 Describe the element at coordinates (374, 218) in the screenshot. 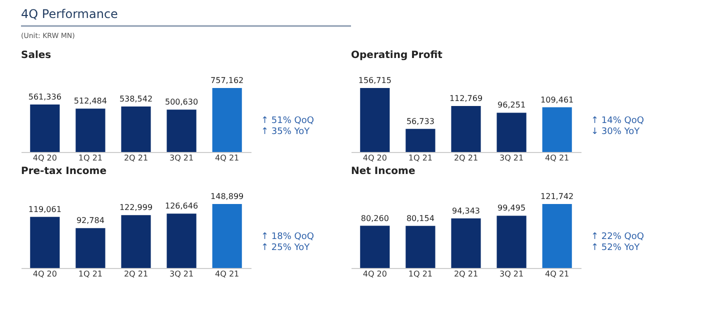

I see `data-label: 80,260` at that location.